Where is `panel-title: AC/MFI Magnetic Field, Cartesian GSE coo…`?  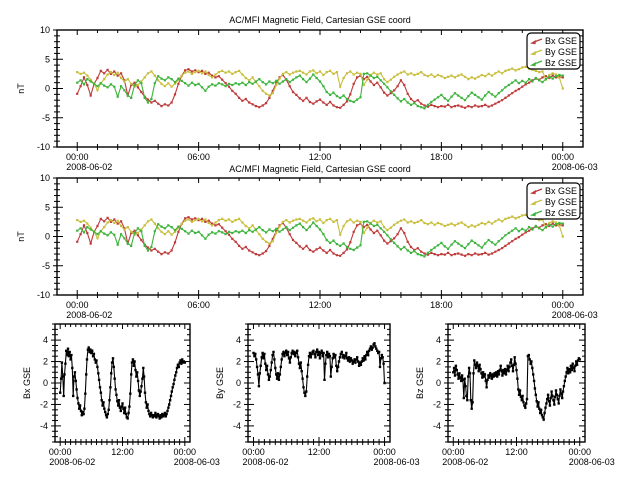 panel-title: AC/MFI Magnetic Field, Cartesian GSE coo… is located at coordinates (320, 169).